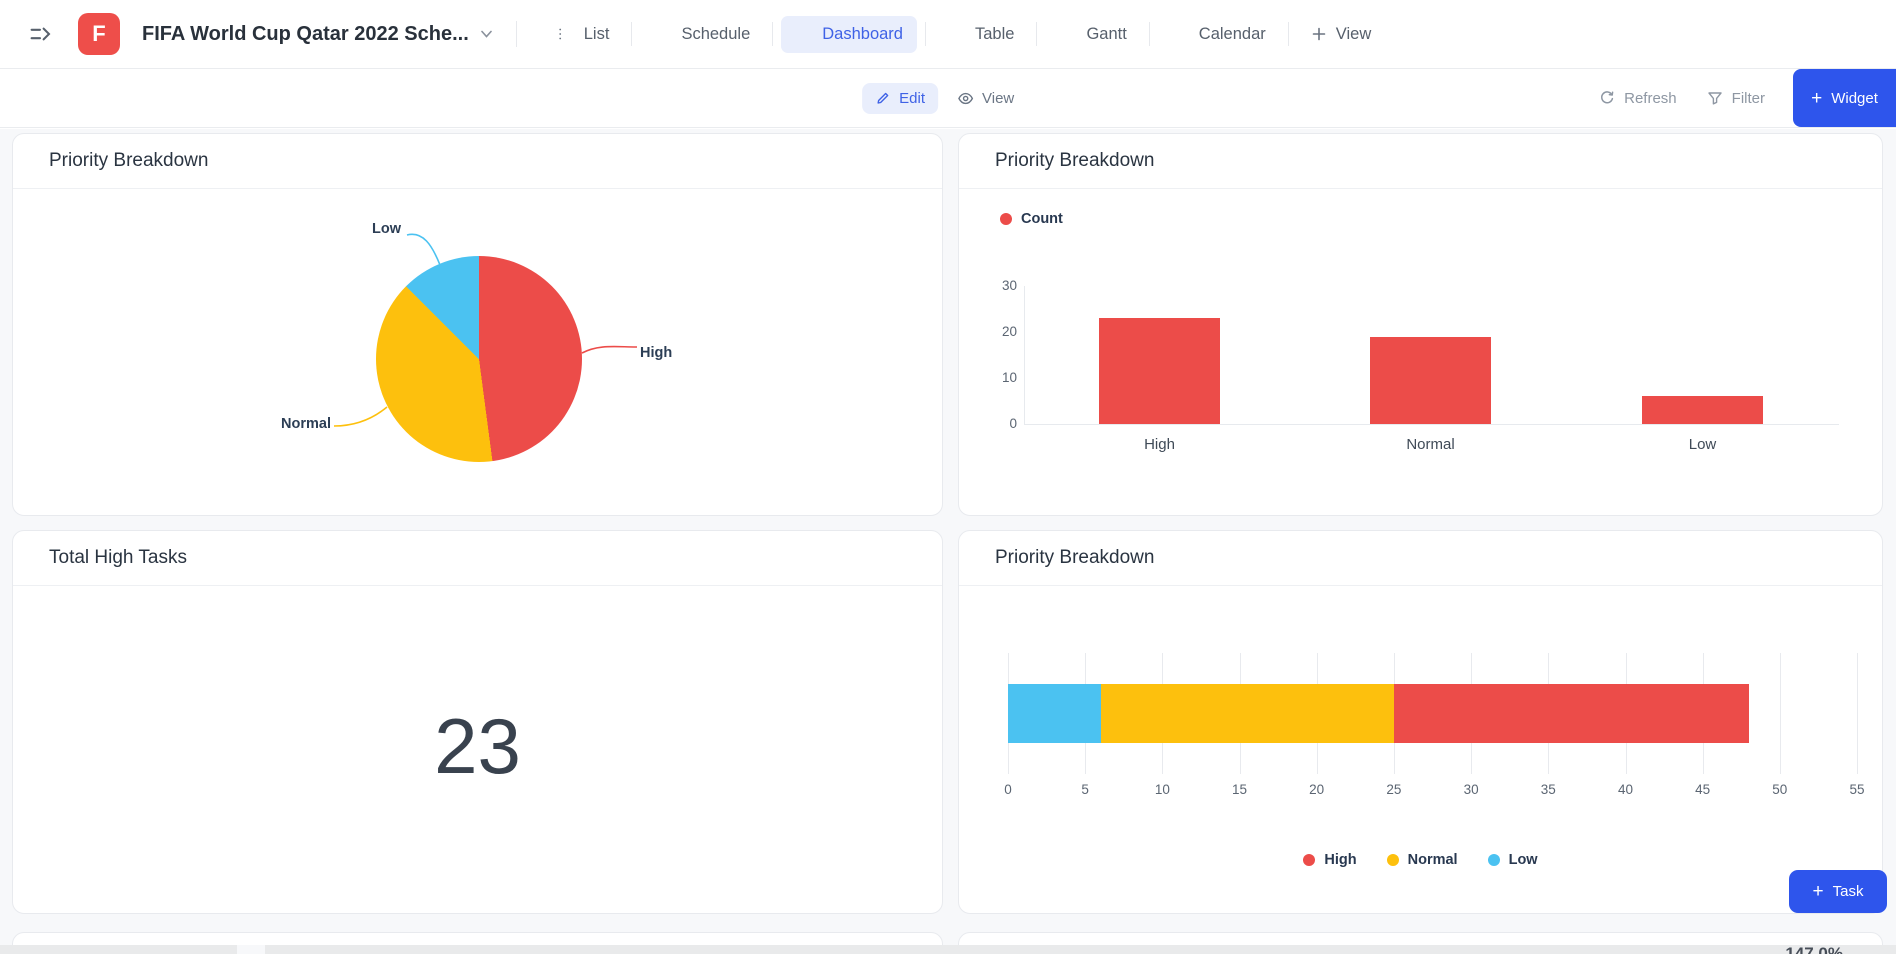 This screenshot has width=1896, height=954. I want to click on x-tick-label: 10, so click(1162, 789).